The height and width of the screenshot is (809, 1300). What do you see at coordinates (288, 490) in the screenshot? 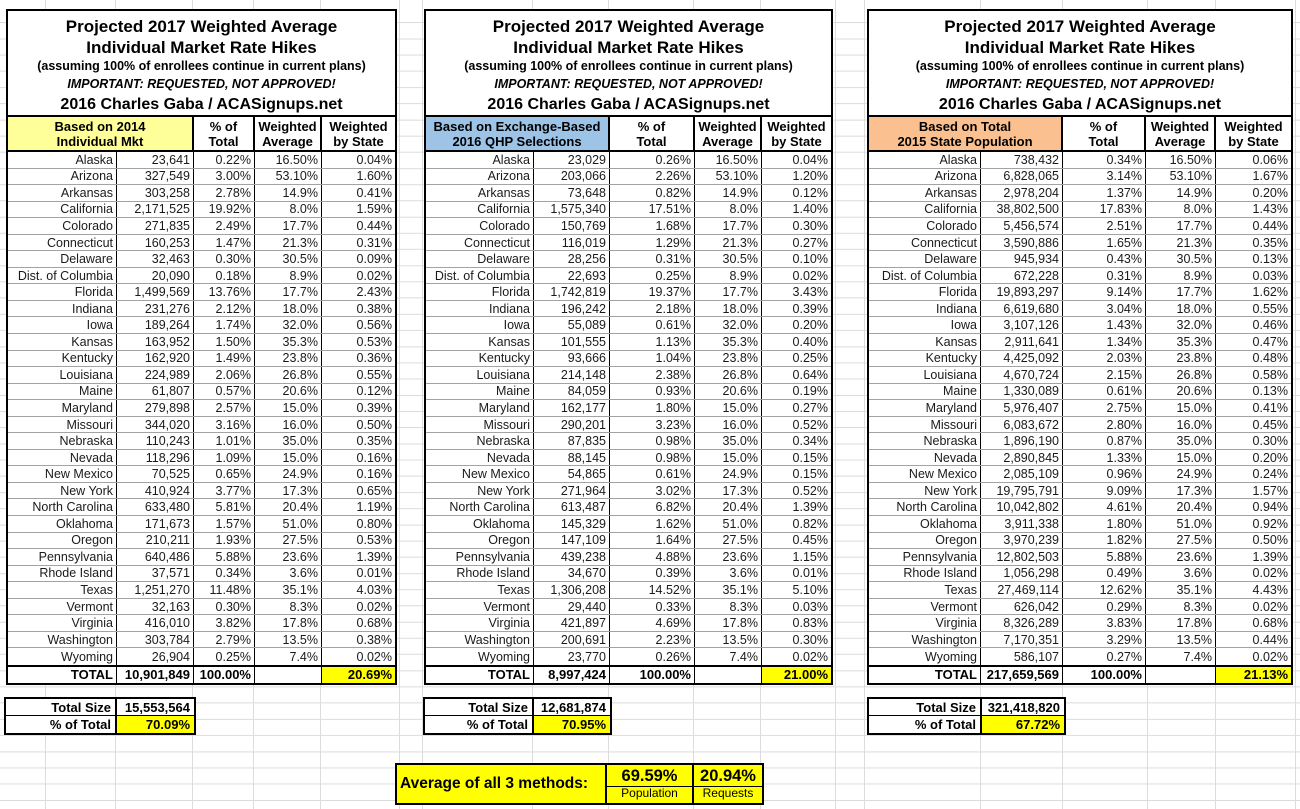
I see `weighted-average-cell: 17.3%` at bounding box center [288, 490].